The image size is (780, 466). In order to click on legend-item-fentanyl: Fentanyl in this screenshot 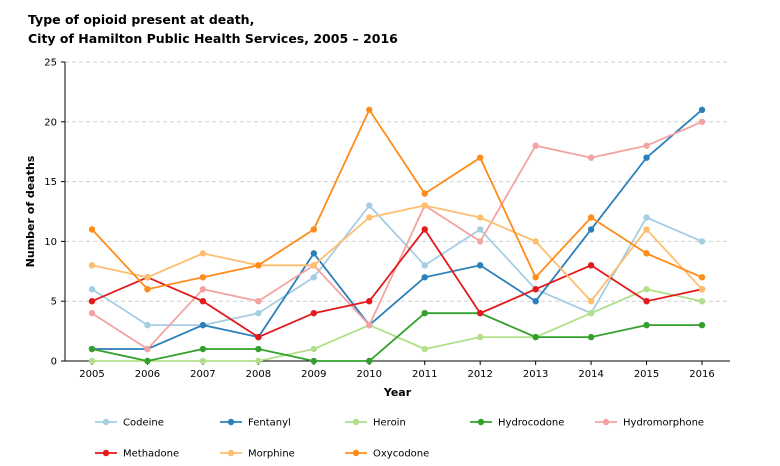, I will do `click(255, 423)`.